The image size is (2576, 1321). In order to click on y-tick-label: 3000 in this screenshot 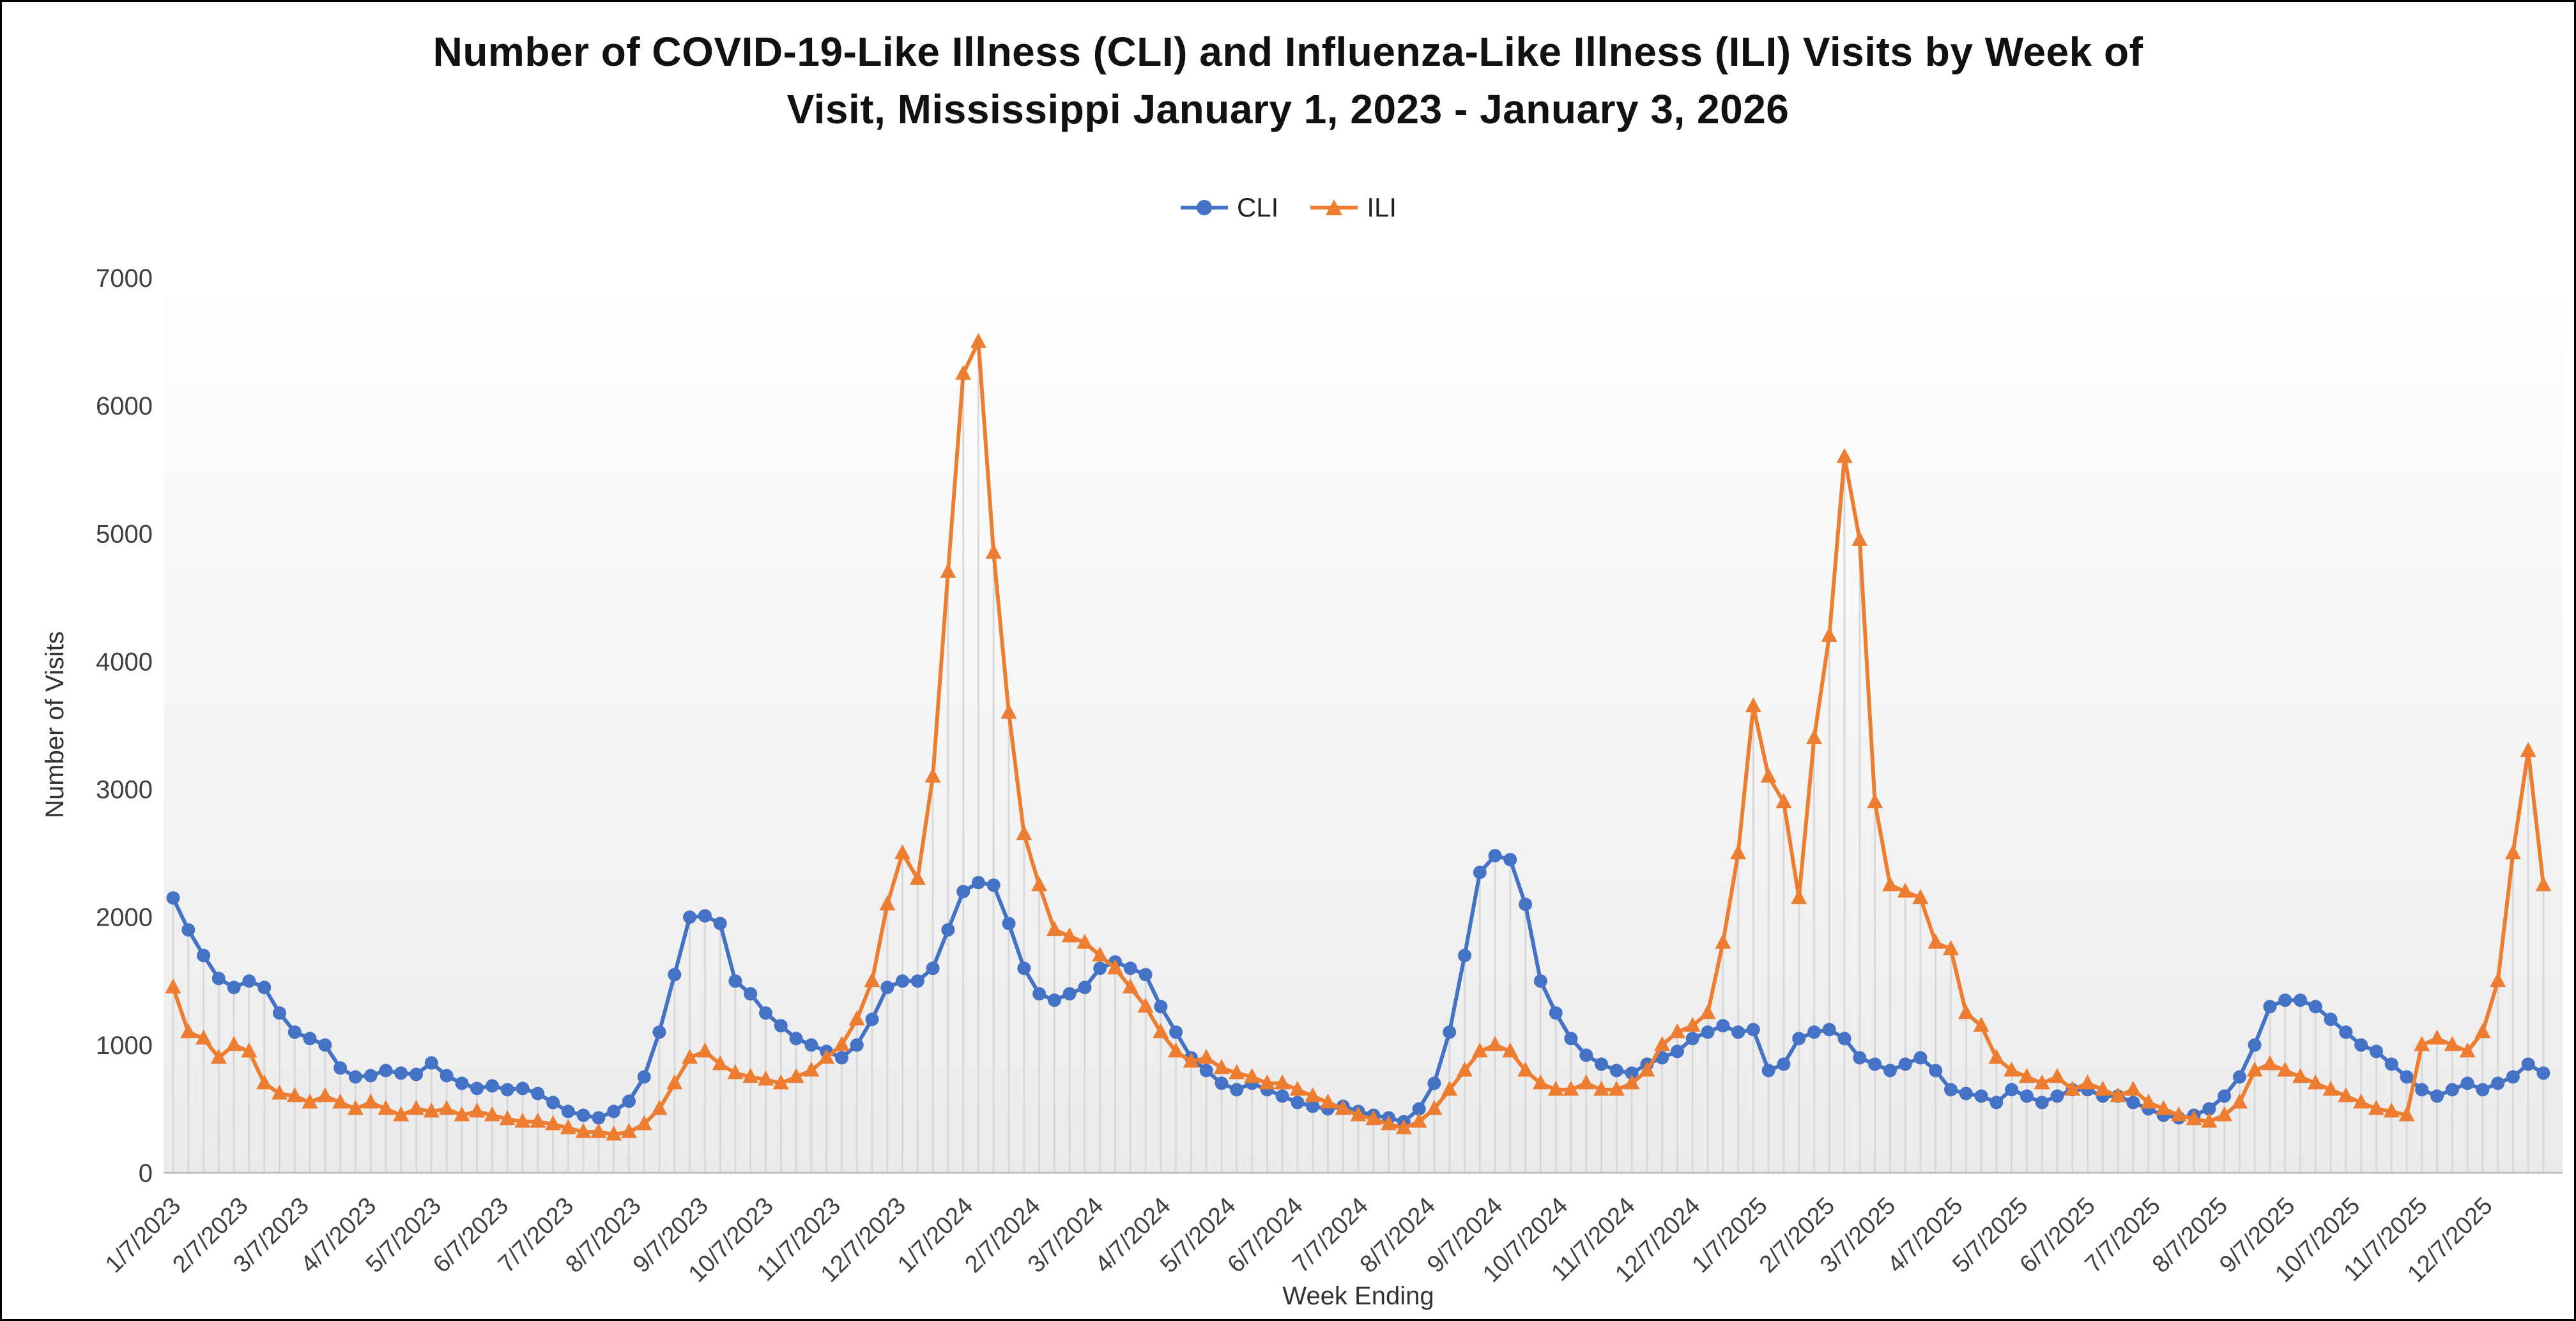, I will do `click(124, 790)`.